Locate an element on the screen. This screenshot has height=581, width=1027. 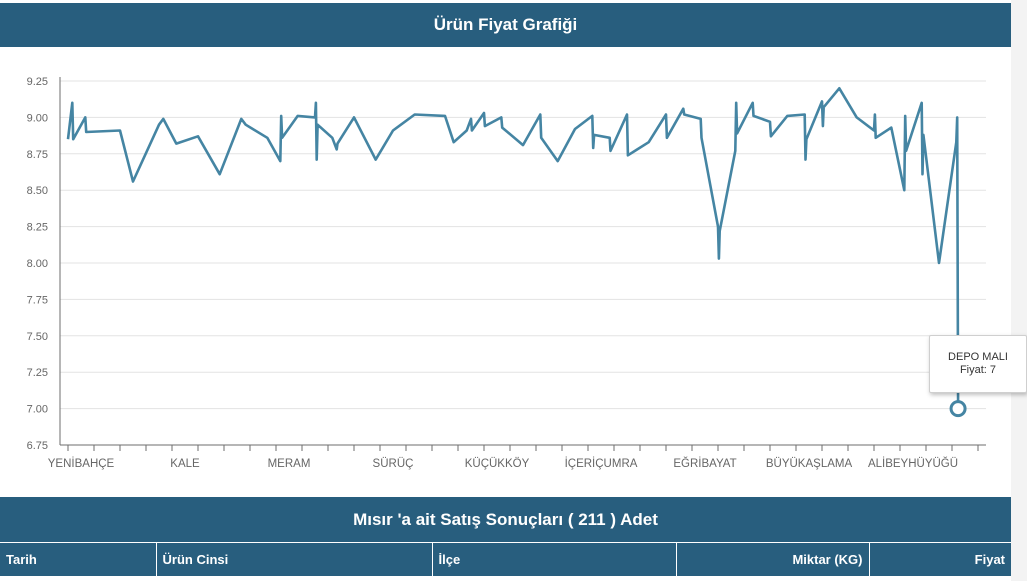
x-tick-label: KALE is located at coordinates (185, 464).